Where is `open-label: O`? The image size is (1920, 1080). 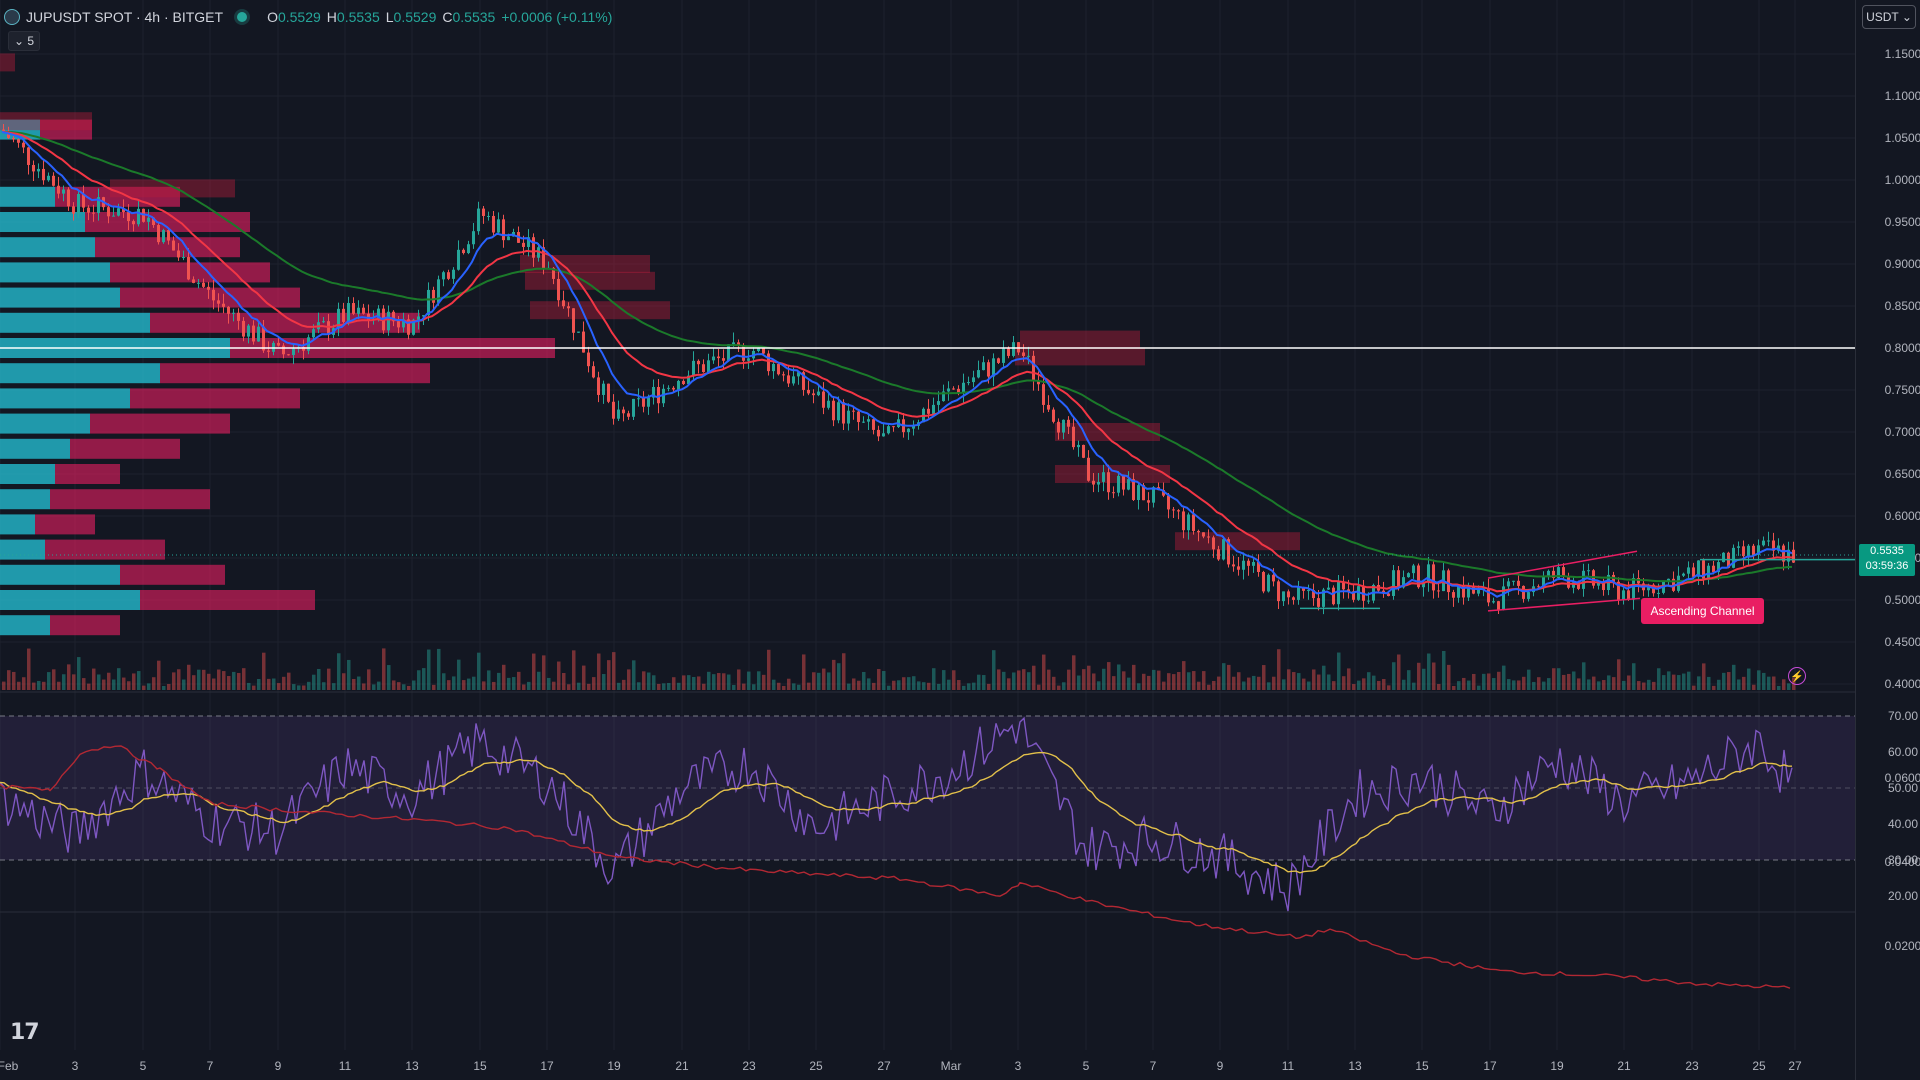 open-label: O is located at coordinates (272, 17).